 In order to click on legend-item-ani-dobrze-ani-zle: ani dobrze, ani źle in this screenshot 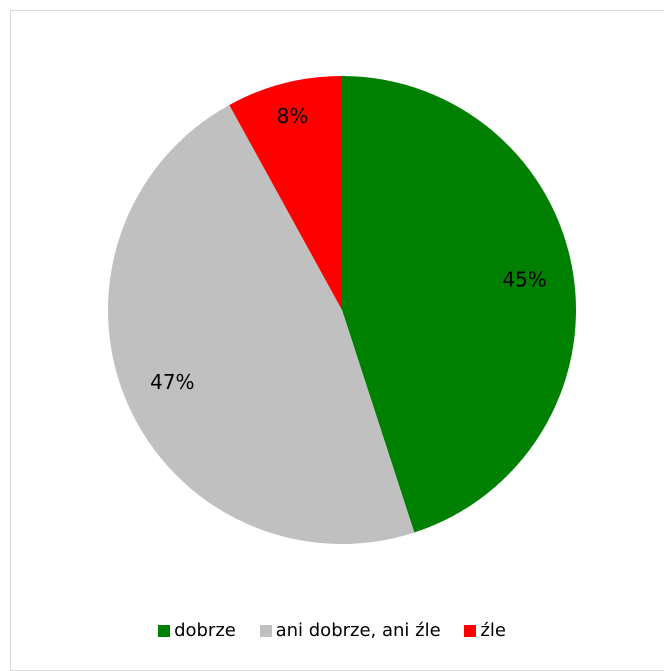, I will do `click(350, 630)`.